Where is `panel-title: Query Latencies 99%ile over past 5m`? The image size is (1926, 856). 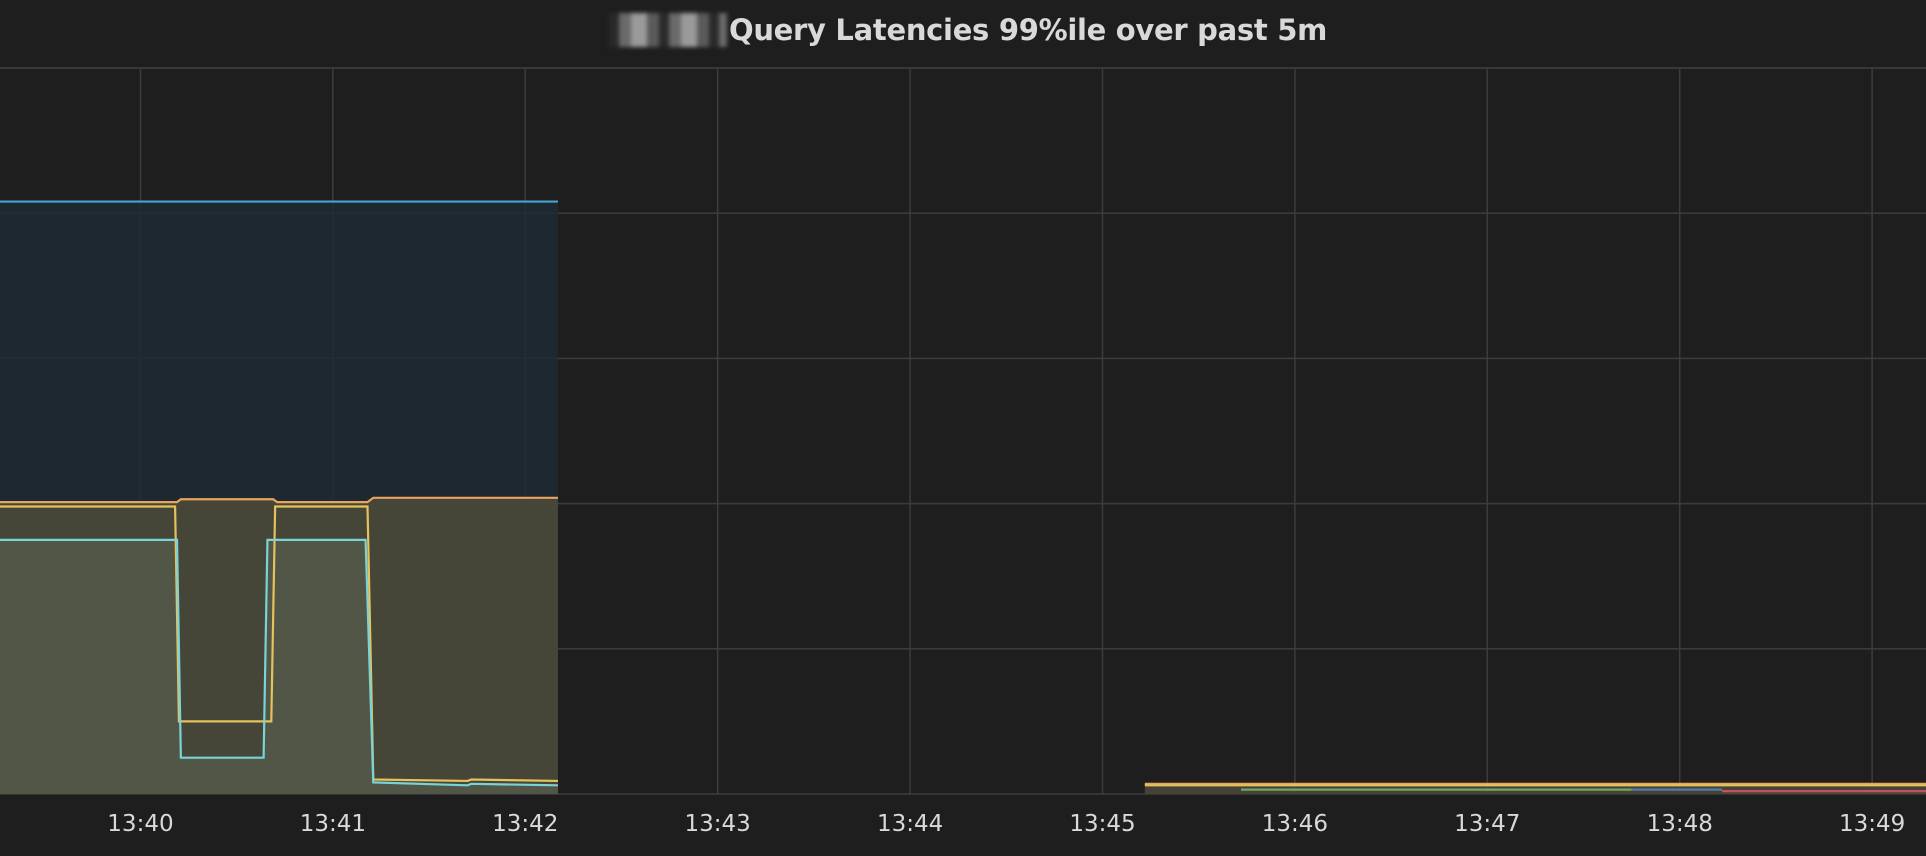 panel-title: Query Latencies 99%ile over past 5m is located at coordinates (1028, 30).